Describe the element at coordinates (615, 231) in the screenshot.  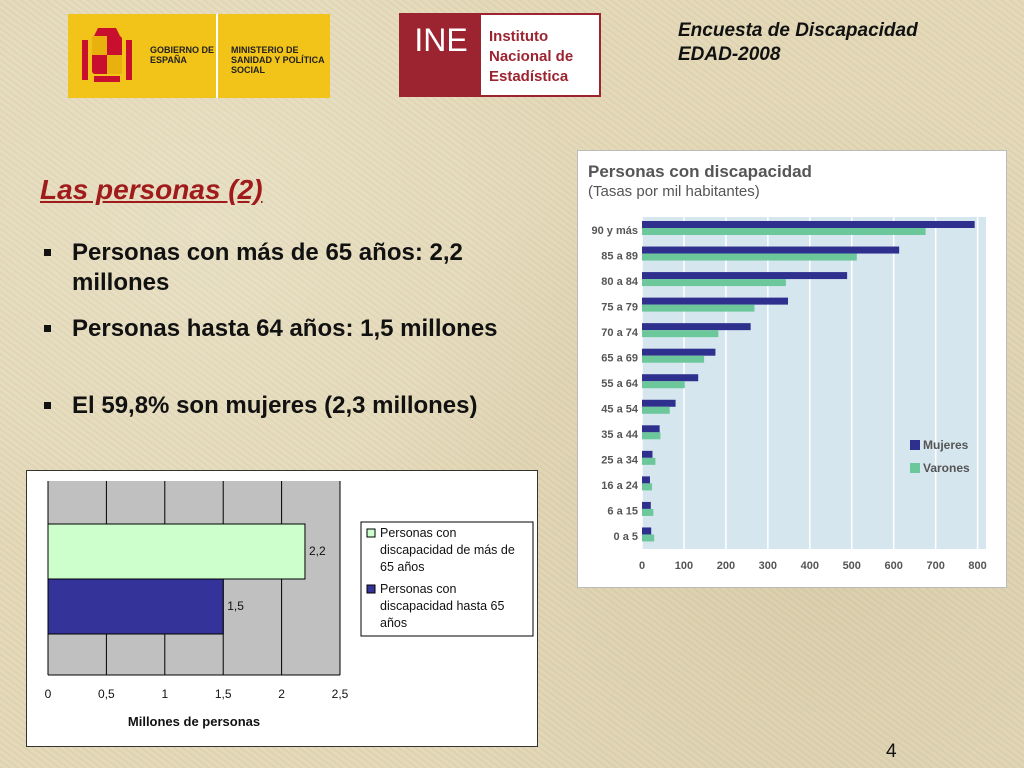
I see `y-tick-label: 90 y más` at that location.